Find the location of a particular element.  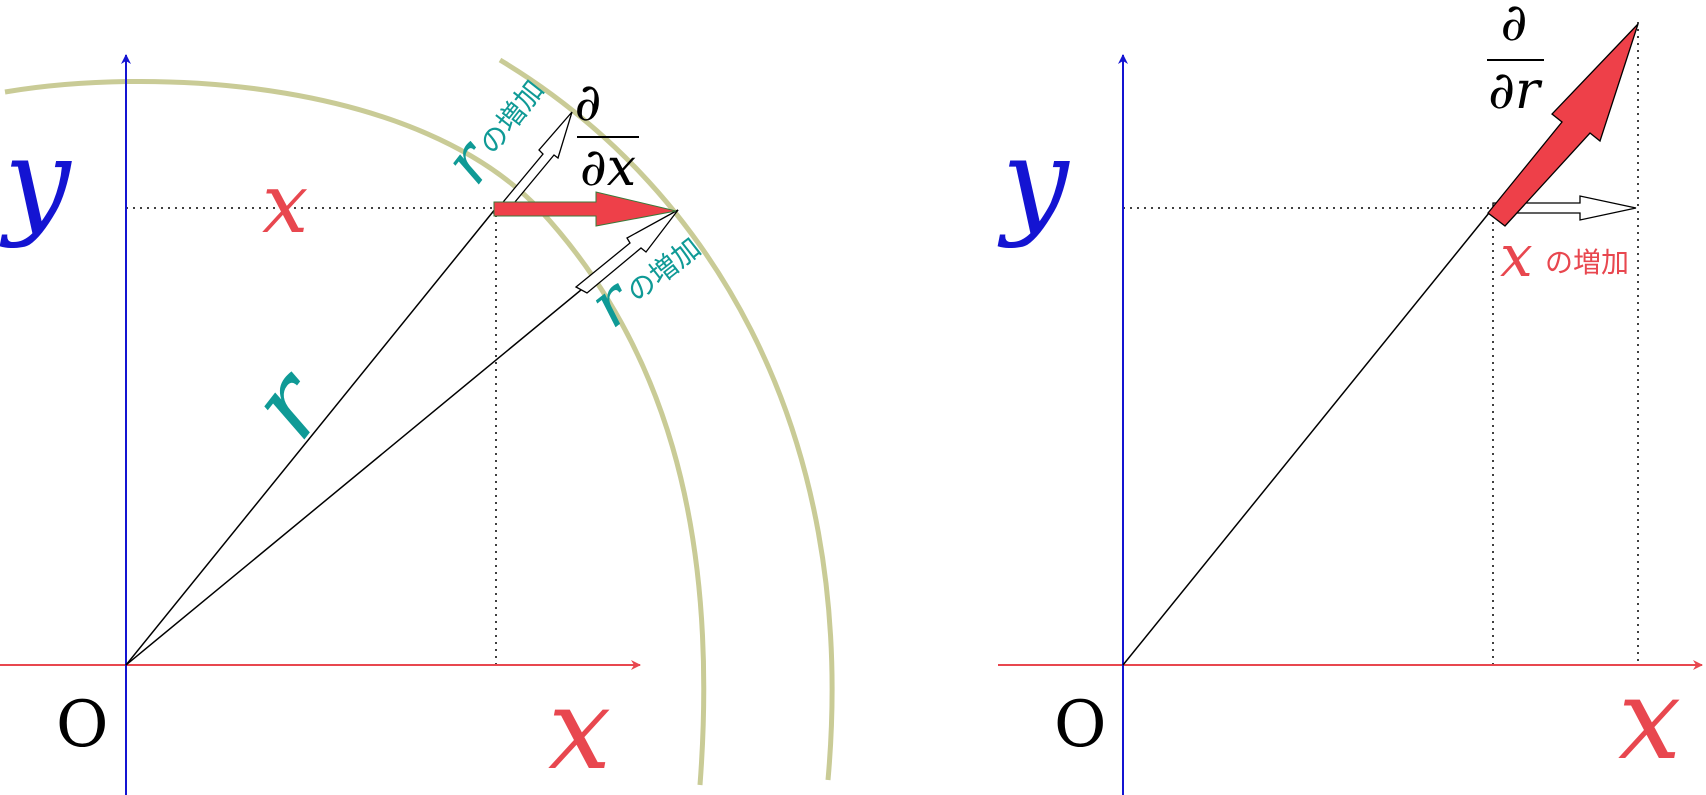

x-increase-label: x の増加 is located at coordinates (1564, 256).